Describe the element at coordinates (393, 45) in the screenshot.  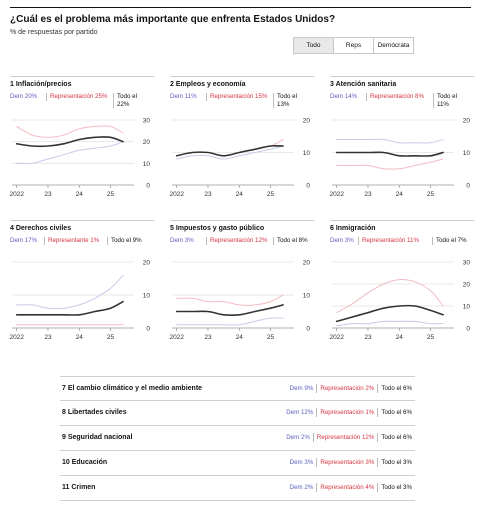
I see `toggle-dems-button: Demócrata` at that location.